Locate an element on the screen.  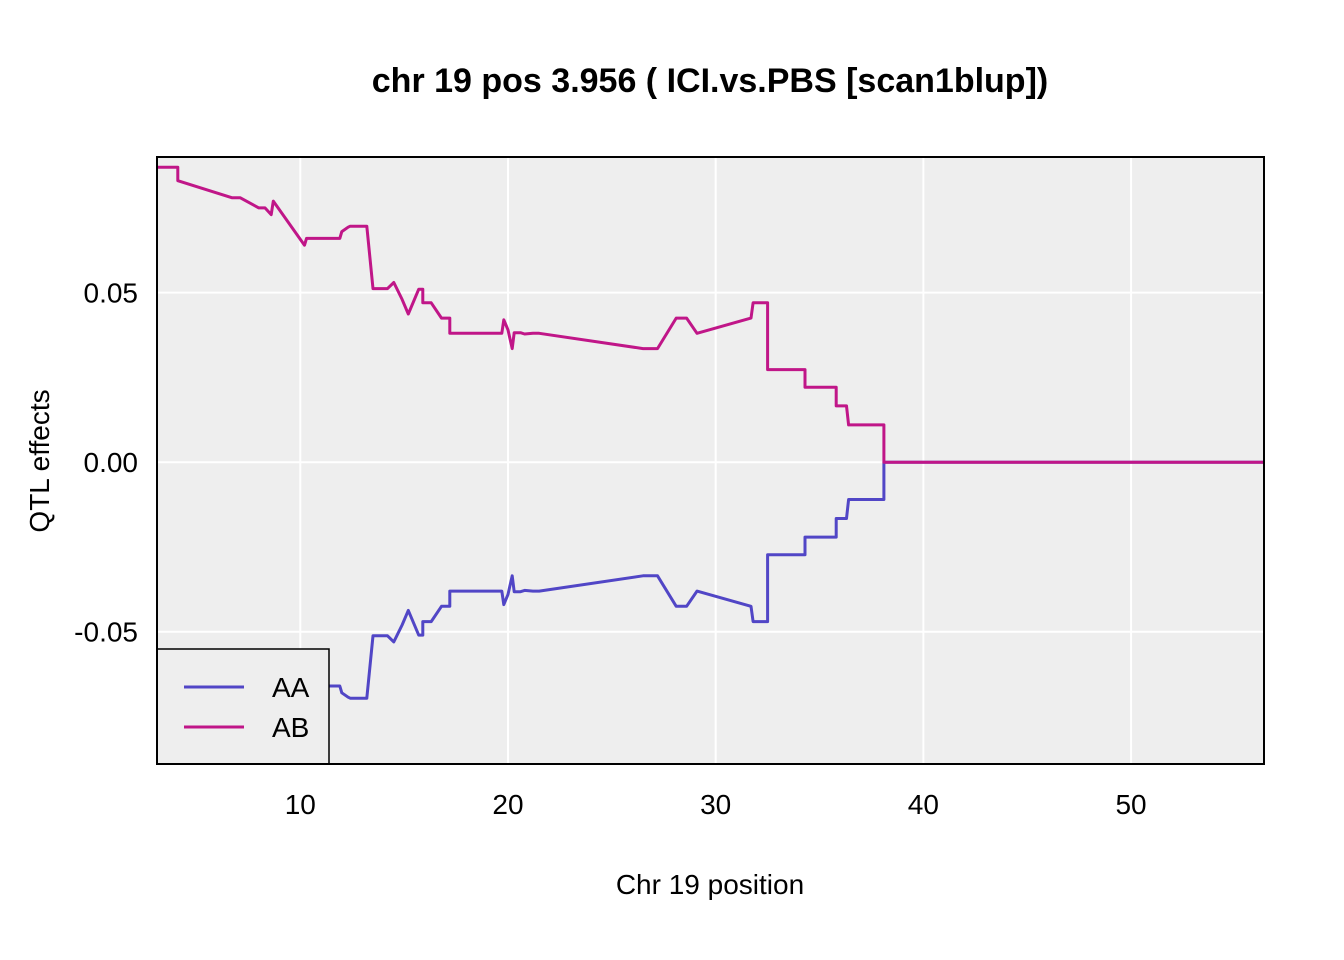
y-tick-labels: -0.05 0.00 0.05 is located at coordinates (106, 463).